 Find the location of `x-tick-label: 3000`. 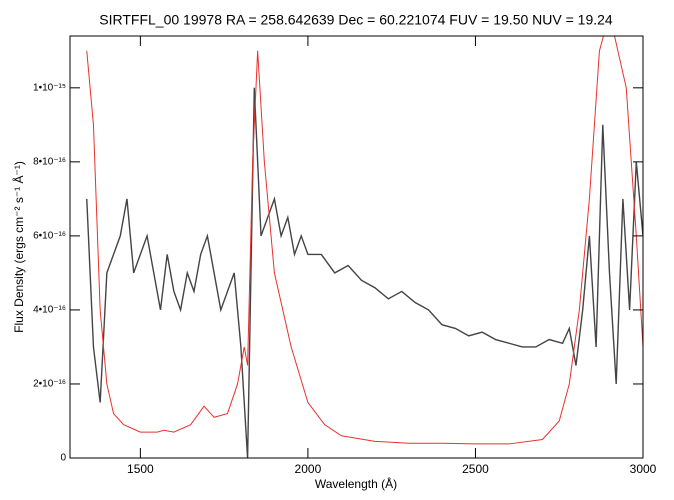

x-tick-label: 3000 is located at coordinates (643, 469).